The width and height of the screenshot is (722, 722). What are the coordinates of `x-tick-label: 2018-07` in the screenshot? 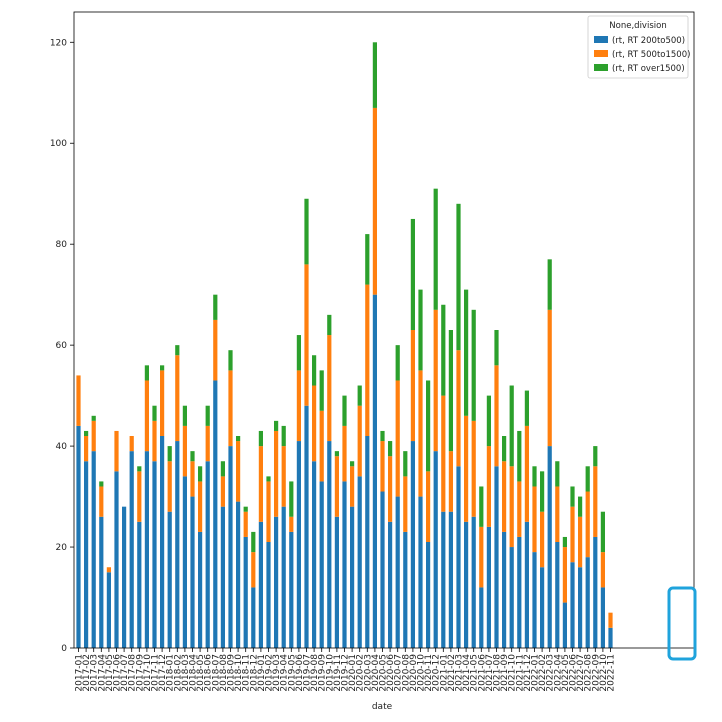 It's located at (216, 673).